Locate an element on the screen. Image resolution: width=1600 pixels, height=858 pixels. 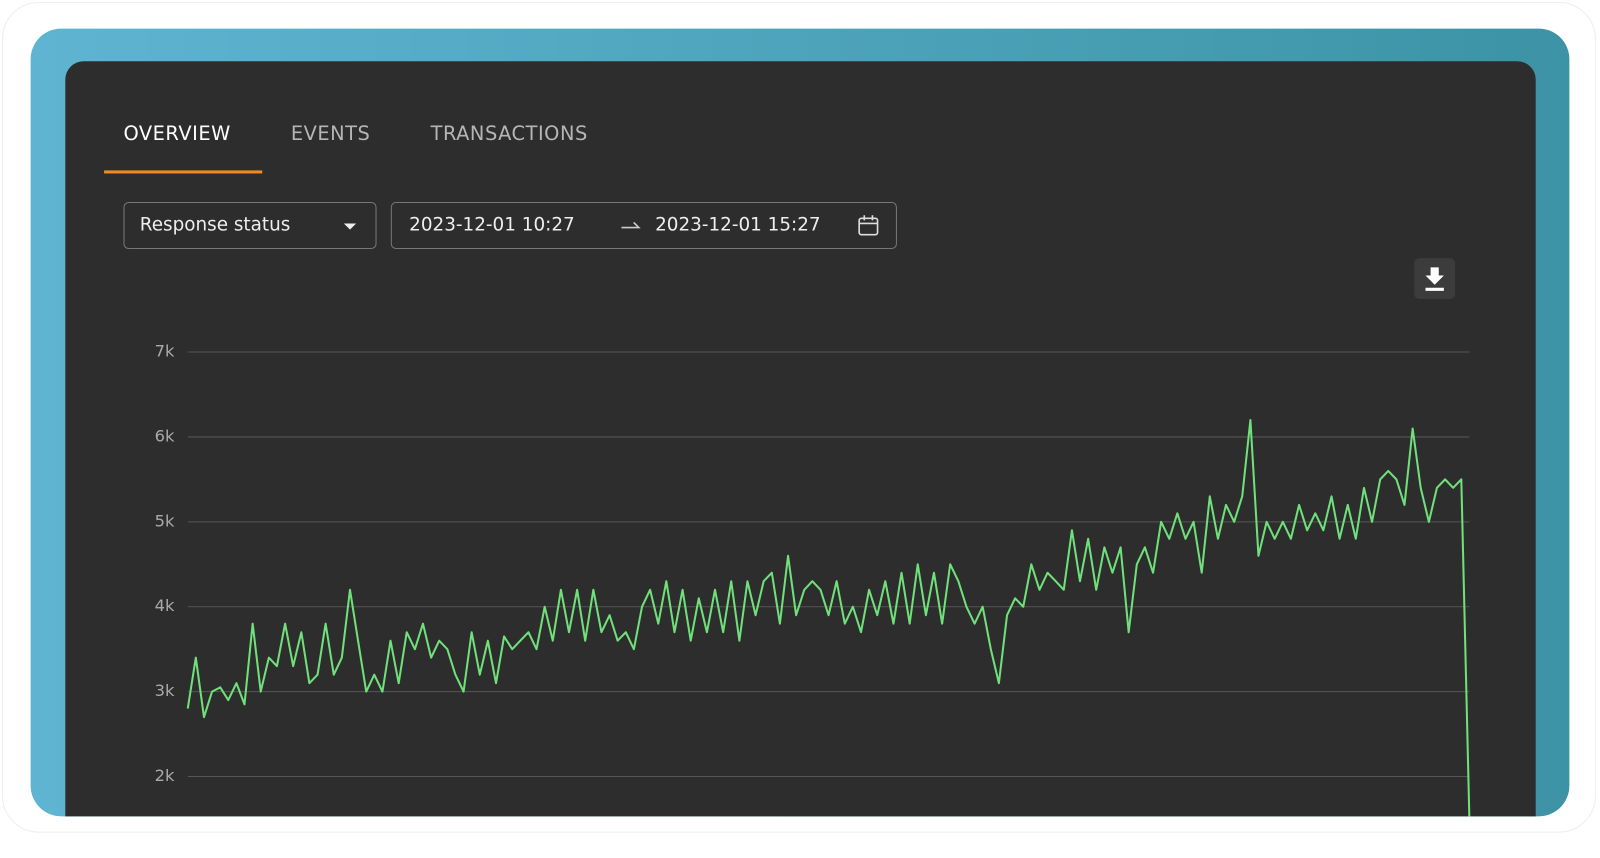
y-tick-label: 4k is located at coordinates (165, 605).